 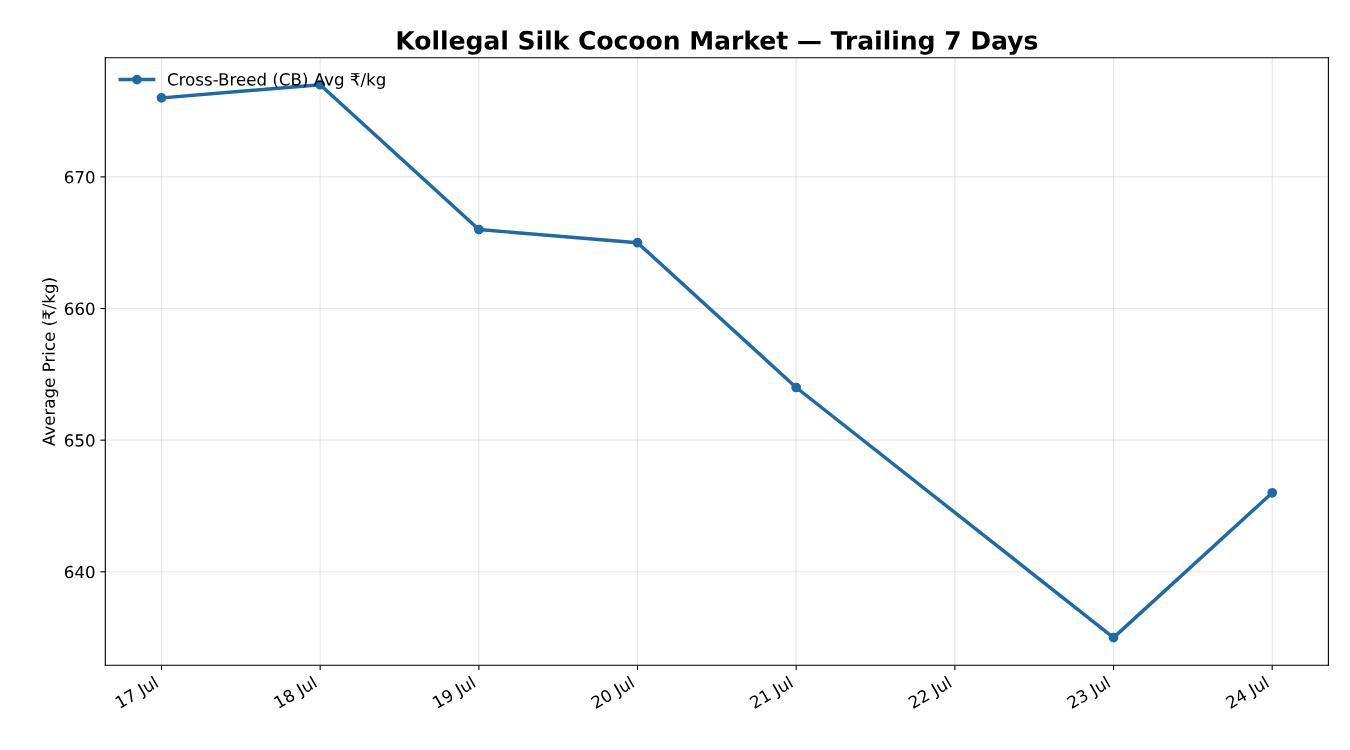 What do you see at coordinates (137, 693) in the screenshot?
I see `x-tick-label: 17 Jul` at bounding box center [137, 693].